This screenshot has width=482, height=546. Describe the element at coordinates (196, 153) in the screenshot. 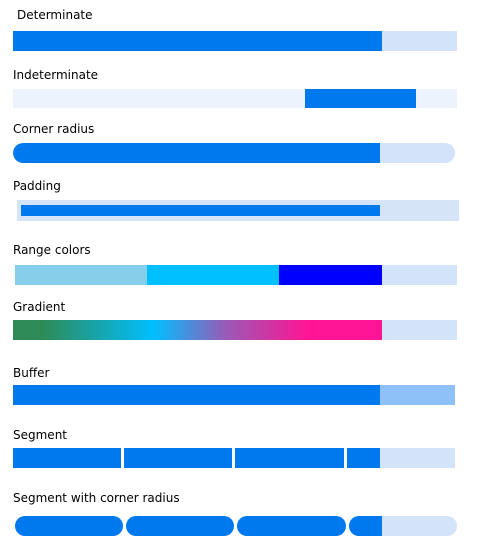

I see `corner-radius-progress-fill` at that location.